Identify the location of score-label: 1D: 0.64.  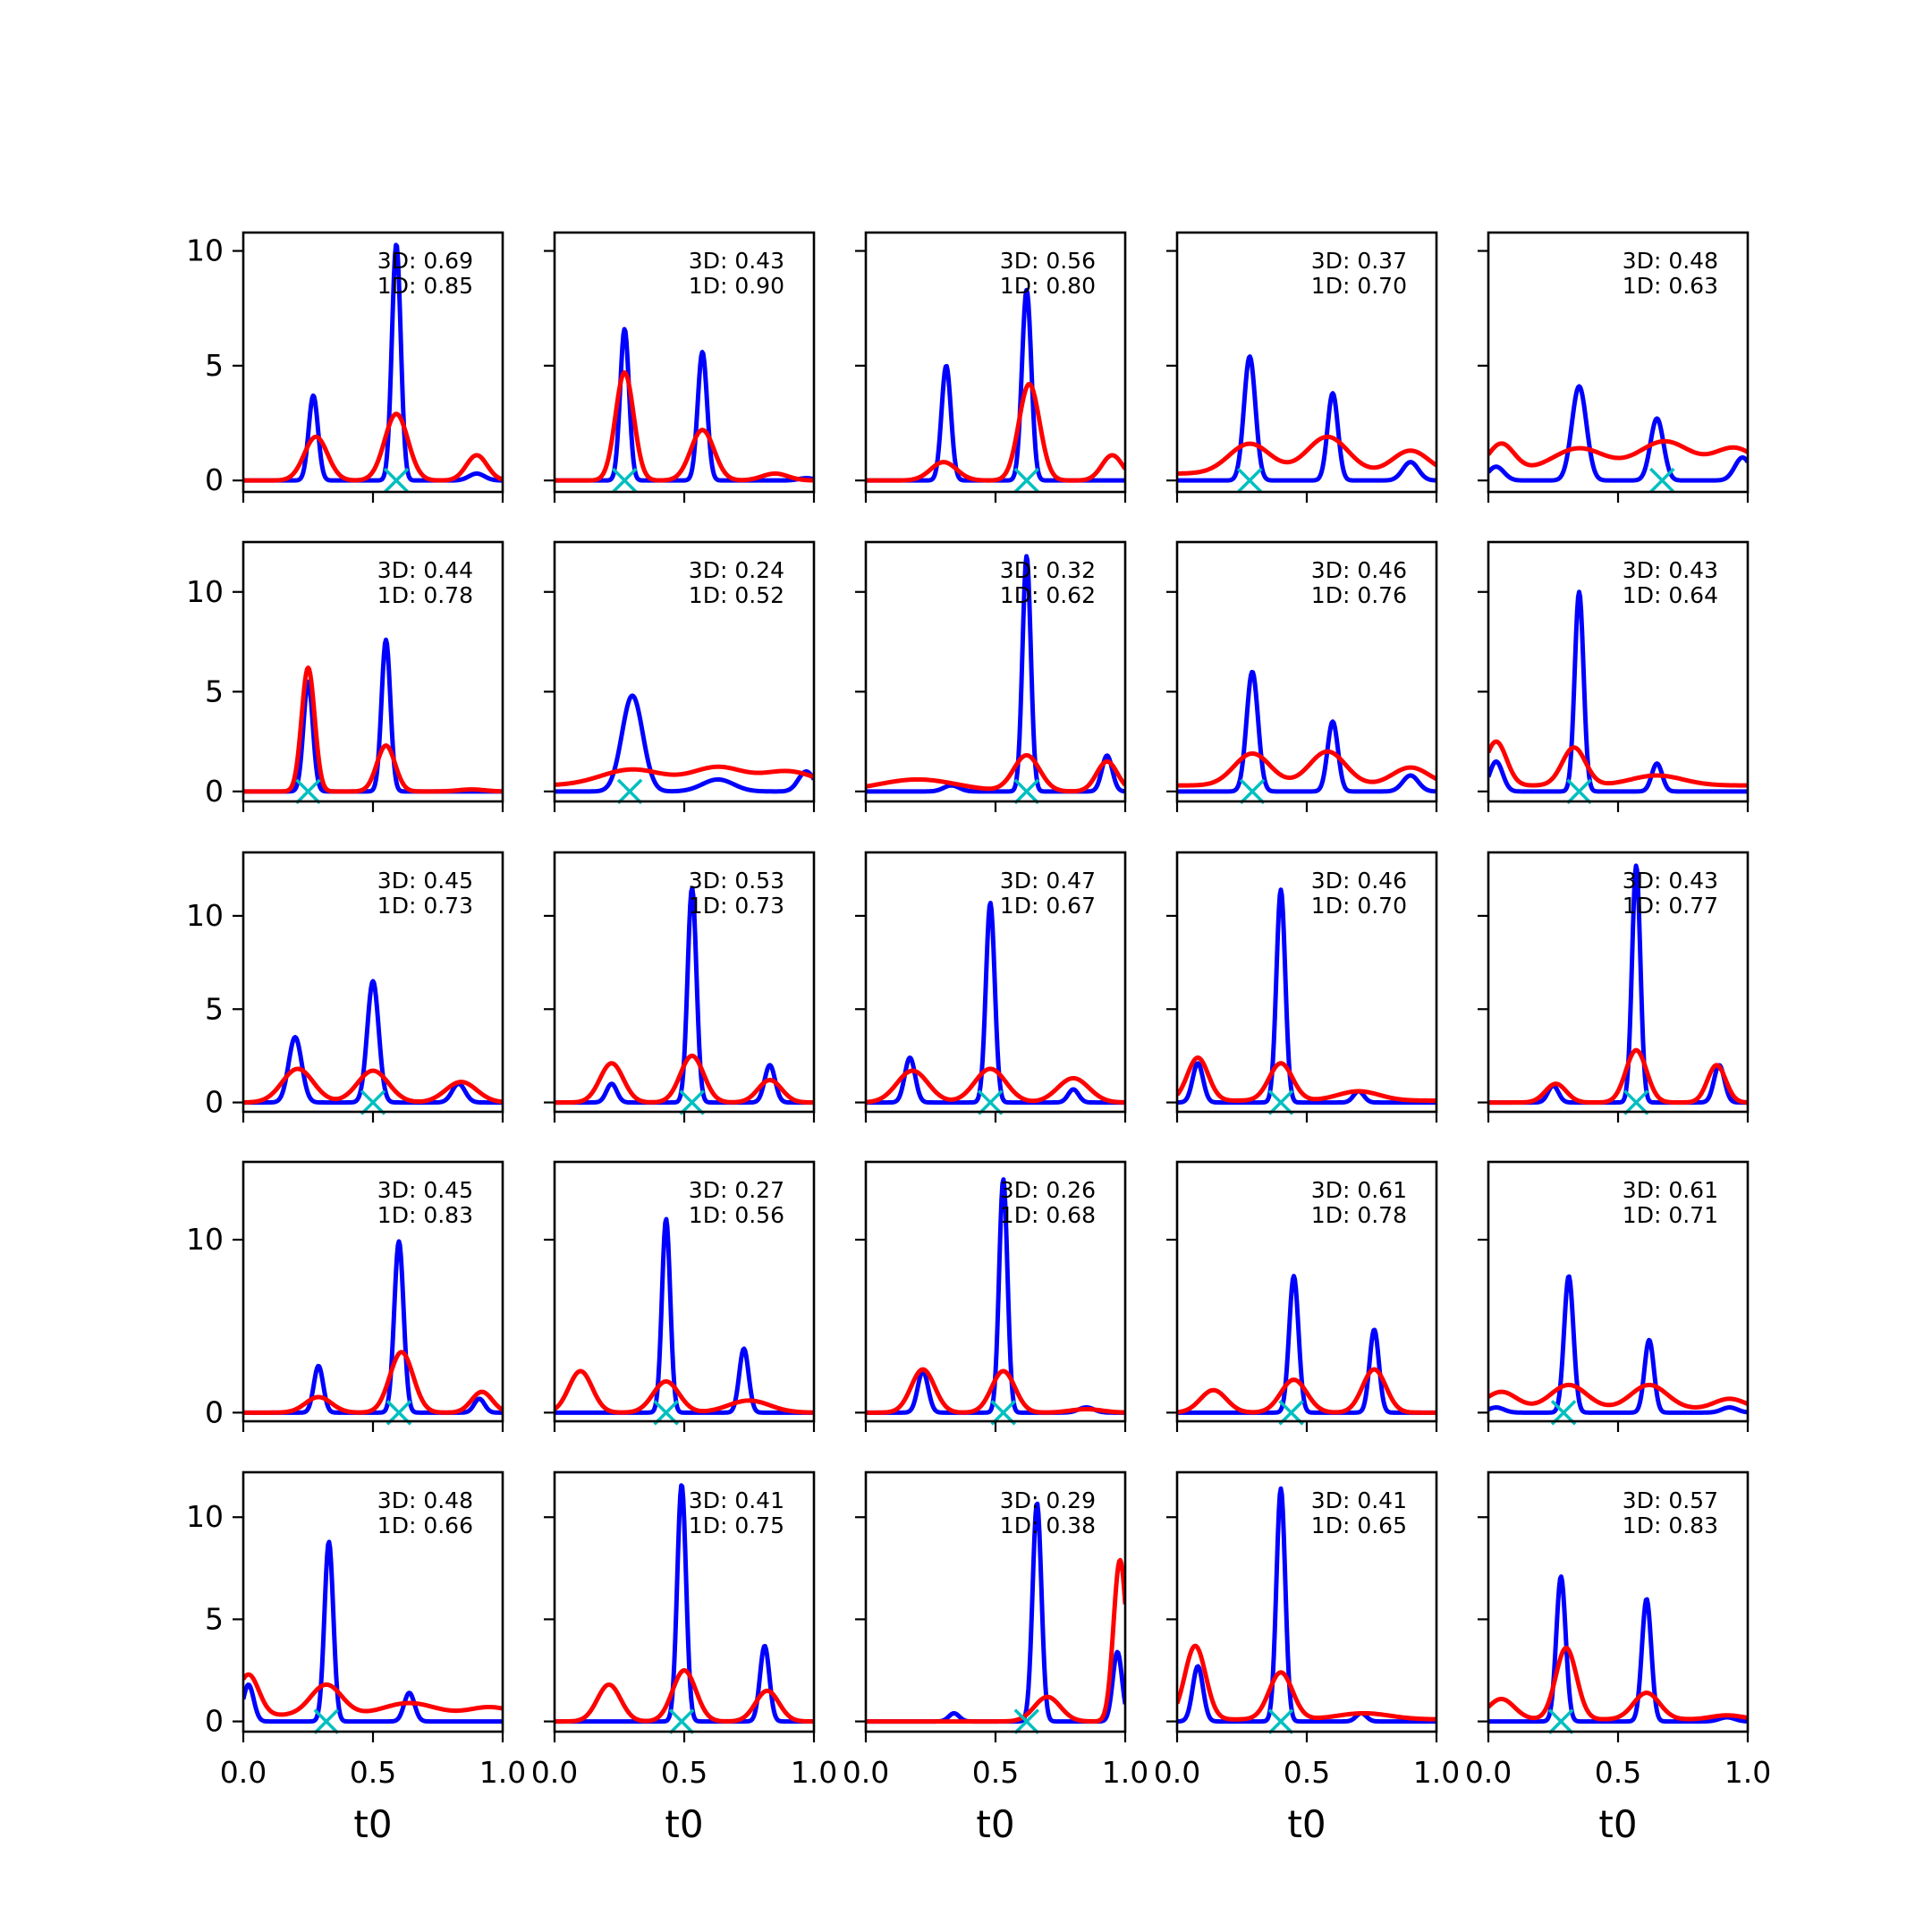
(1670, 595).